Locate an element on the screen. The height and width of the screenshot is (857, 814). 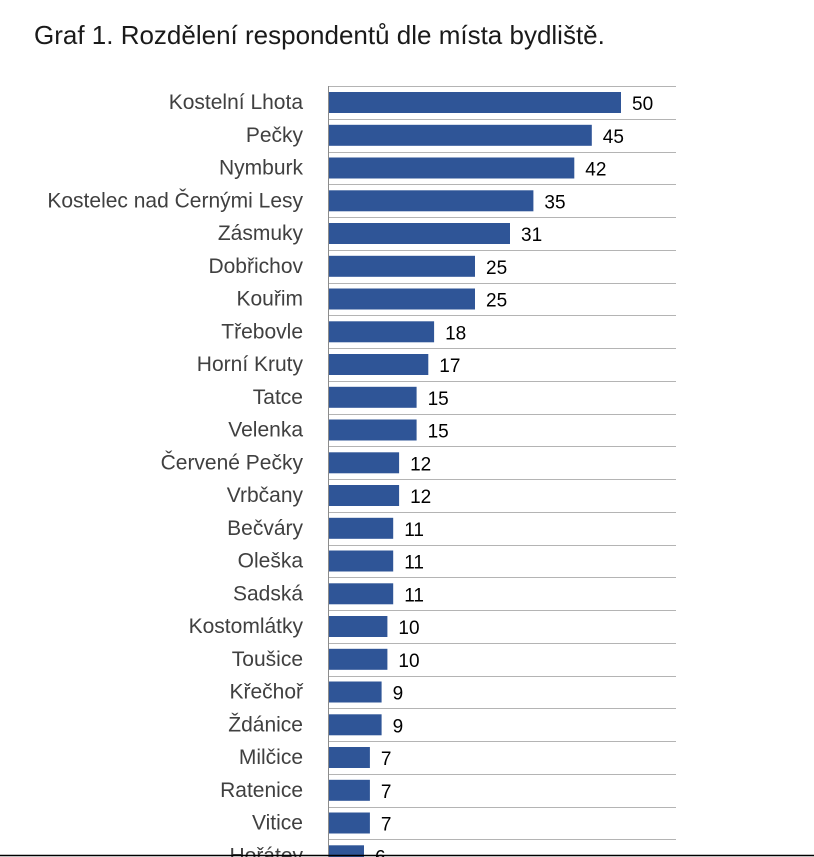
data-label: 50 is located at coordinates (642, 104).